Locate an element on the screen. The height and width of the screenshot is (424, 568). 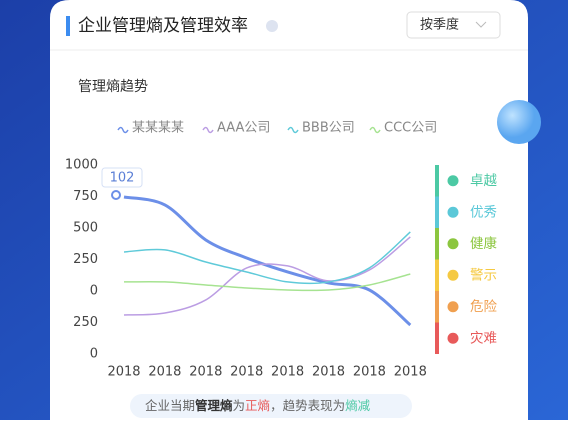
legend-label: AAA公司 is located at coordinates (243, 128).